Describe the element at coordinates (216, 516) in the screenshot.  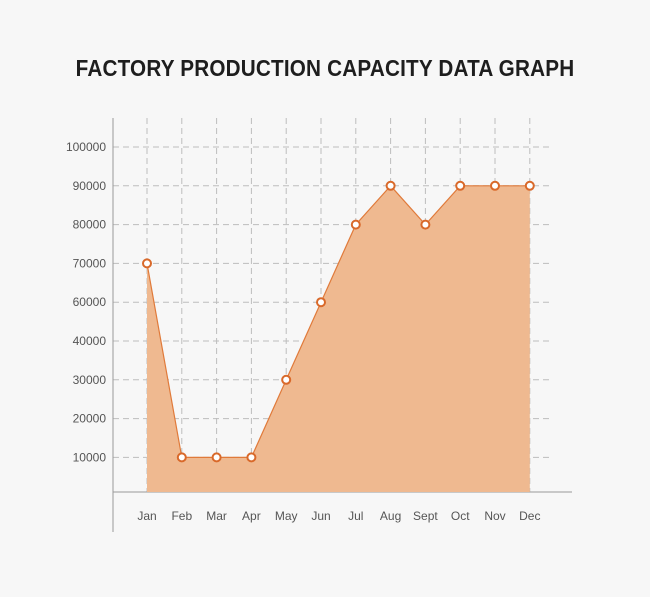
I see `x-tick-label: Mar` at that location.